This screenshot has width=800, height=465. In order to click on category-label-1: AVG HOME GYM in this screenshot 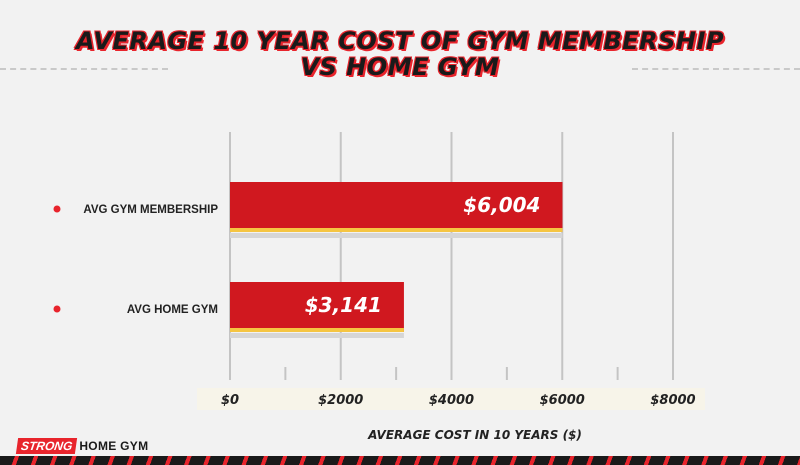, I will do `click(172, 310)`.